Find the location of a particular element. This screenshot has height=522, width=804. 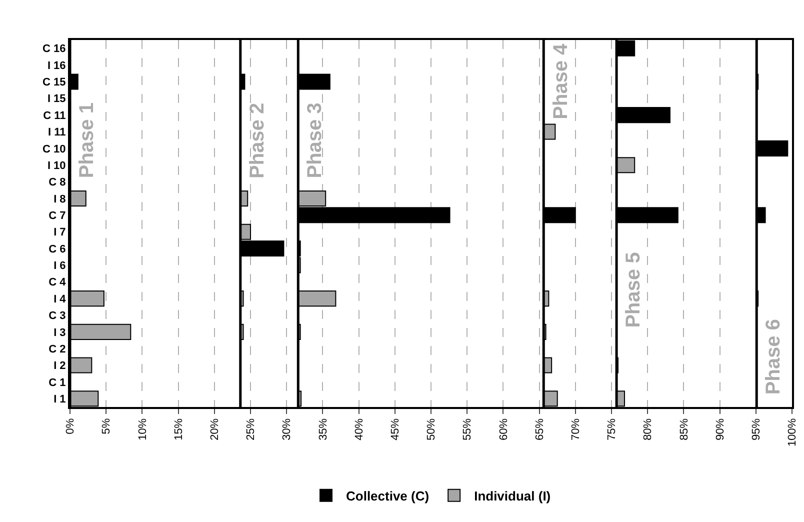

y-tick-label: C 2 is located at coordinates (57, 349).